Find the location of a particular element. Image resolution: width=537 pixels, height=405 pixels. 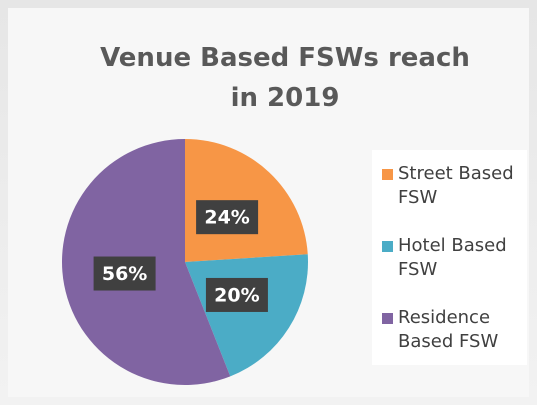

legend-label: Street Based FSW is located at coordinates (456, 185).